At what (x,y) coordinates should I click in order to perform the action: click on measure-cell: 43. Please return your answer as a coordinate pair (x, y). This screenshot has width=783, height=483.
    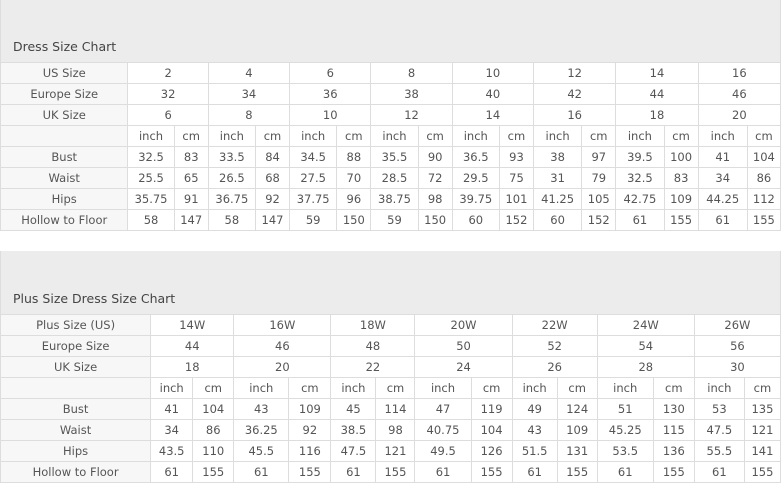
    Looking at the image, I should click on (534, 430).